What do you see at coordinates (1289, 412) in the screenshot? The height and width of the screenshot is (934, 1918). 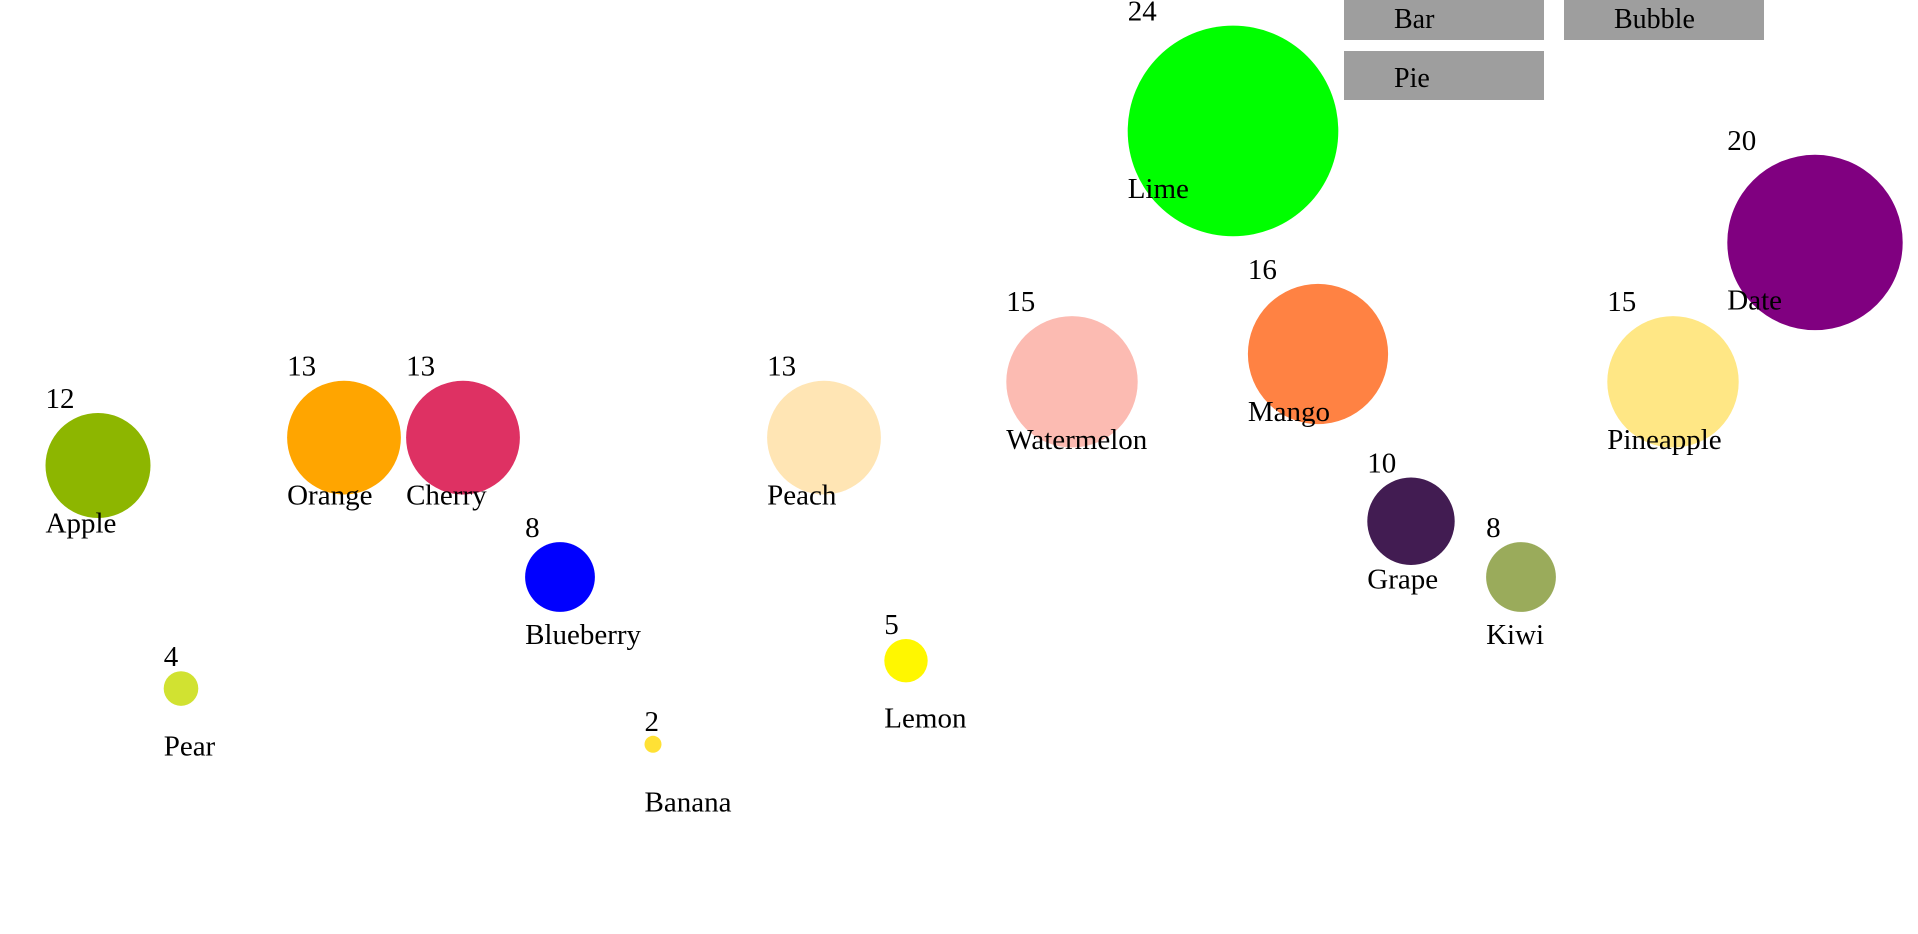 I see `name-label-mango: Mango` at bounding box center [1289, 412].